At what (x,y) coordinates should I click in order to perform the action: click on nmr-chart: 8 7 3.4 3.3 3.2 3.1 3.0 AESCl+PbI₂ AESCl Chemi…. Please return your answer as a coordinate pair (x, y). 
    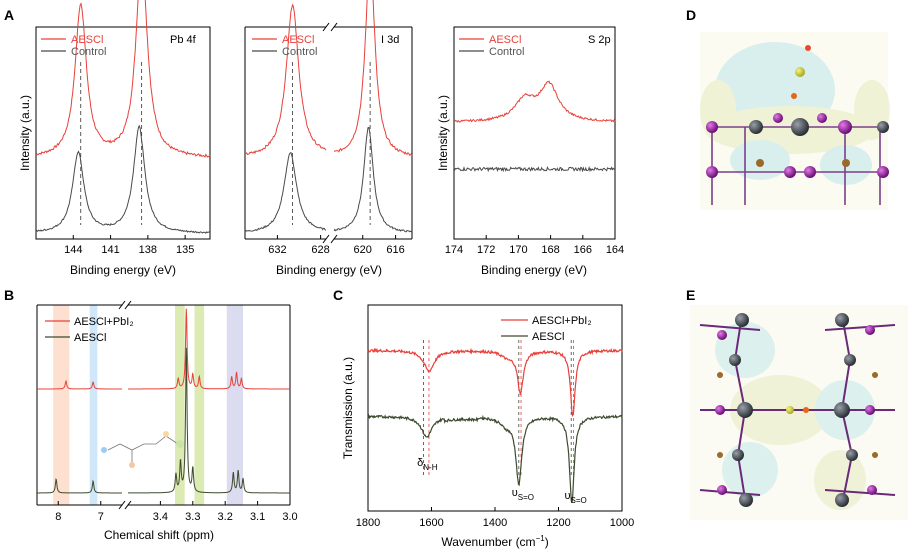
    Looking at the image, I should click on (167, 421).